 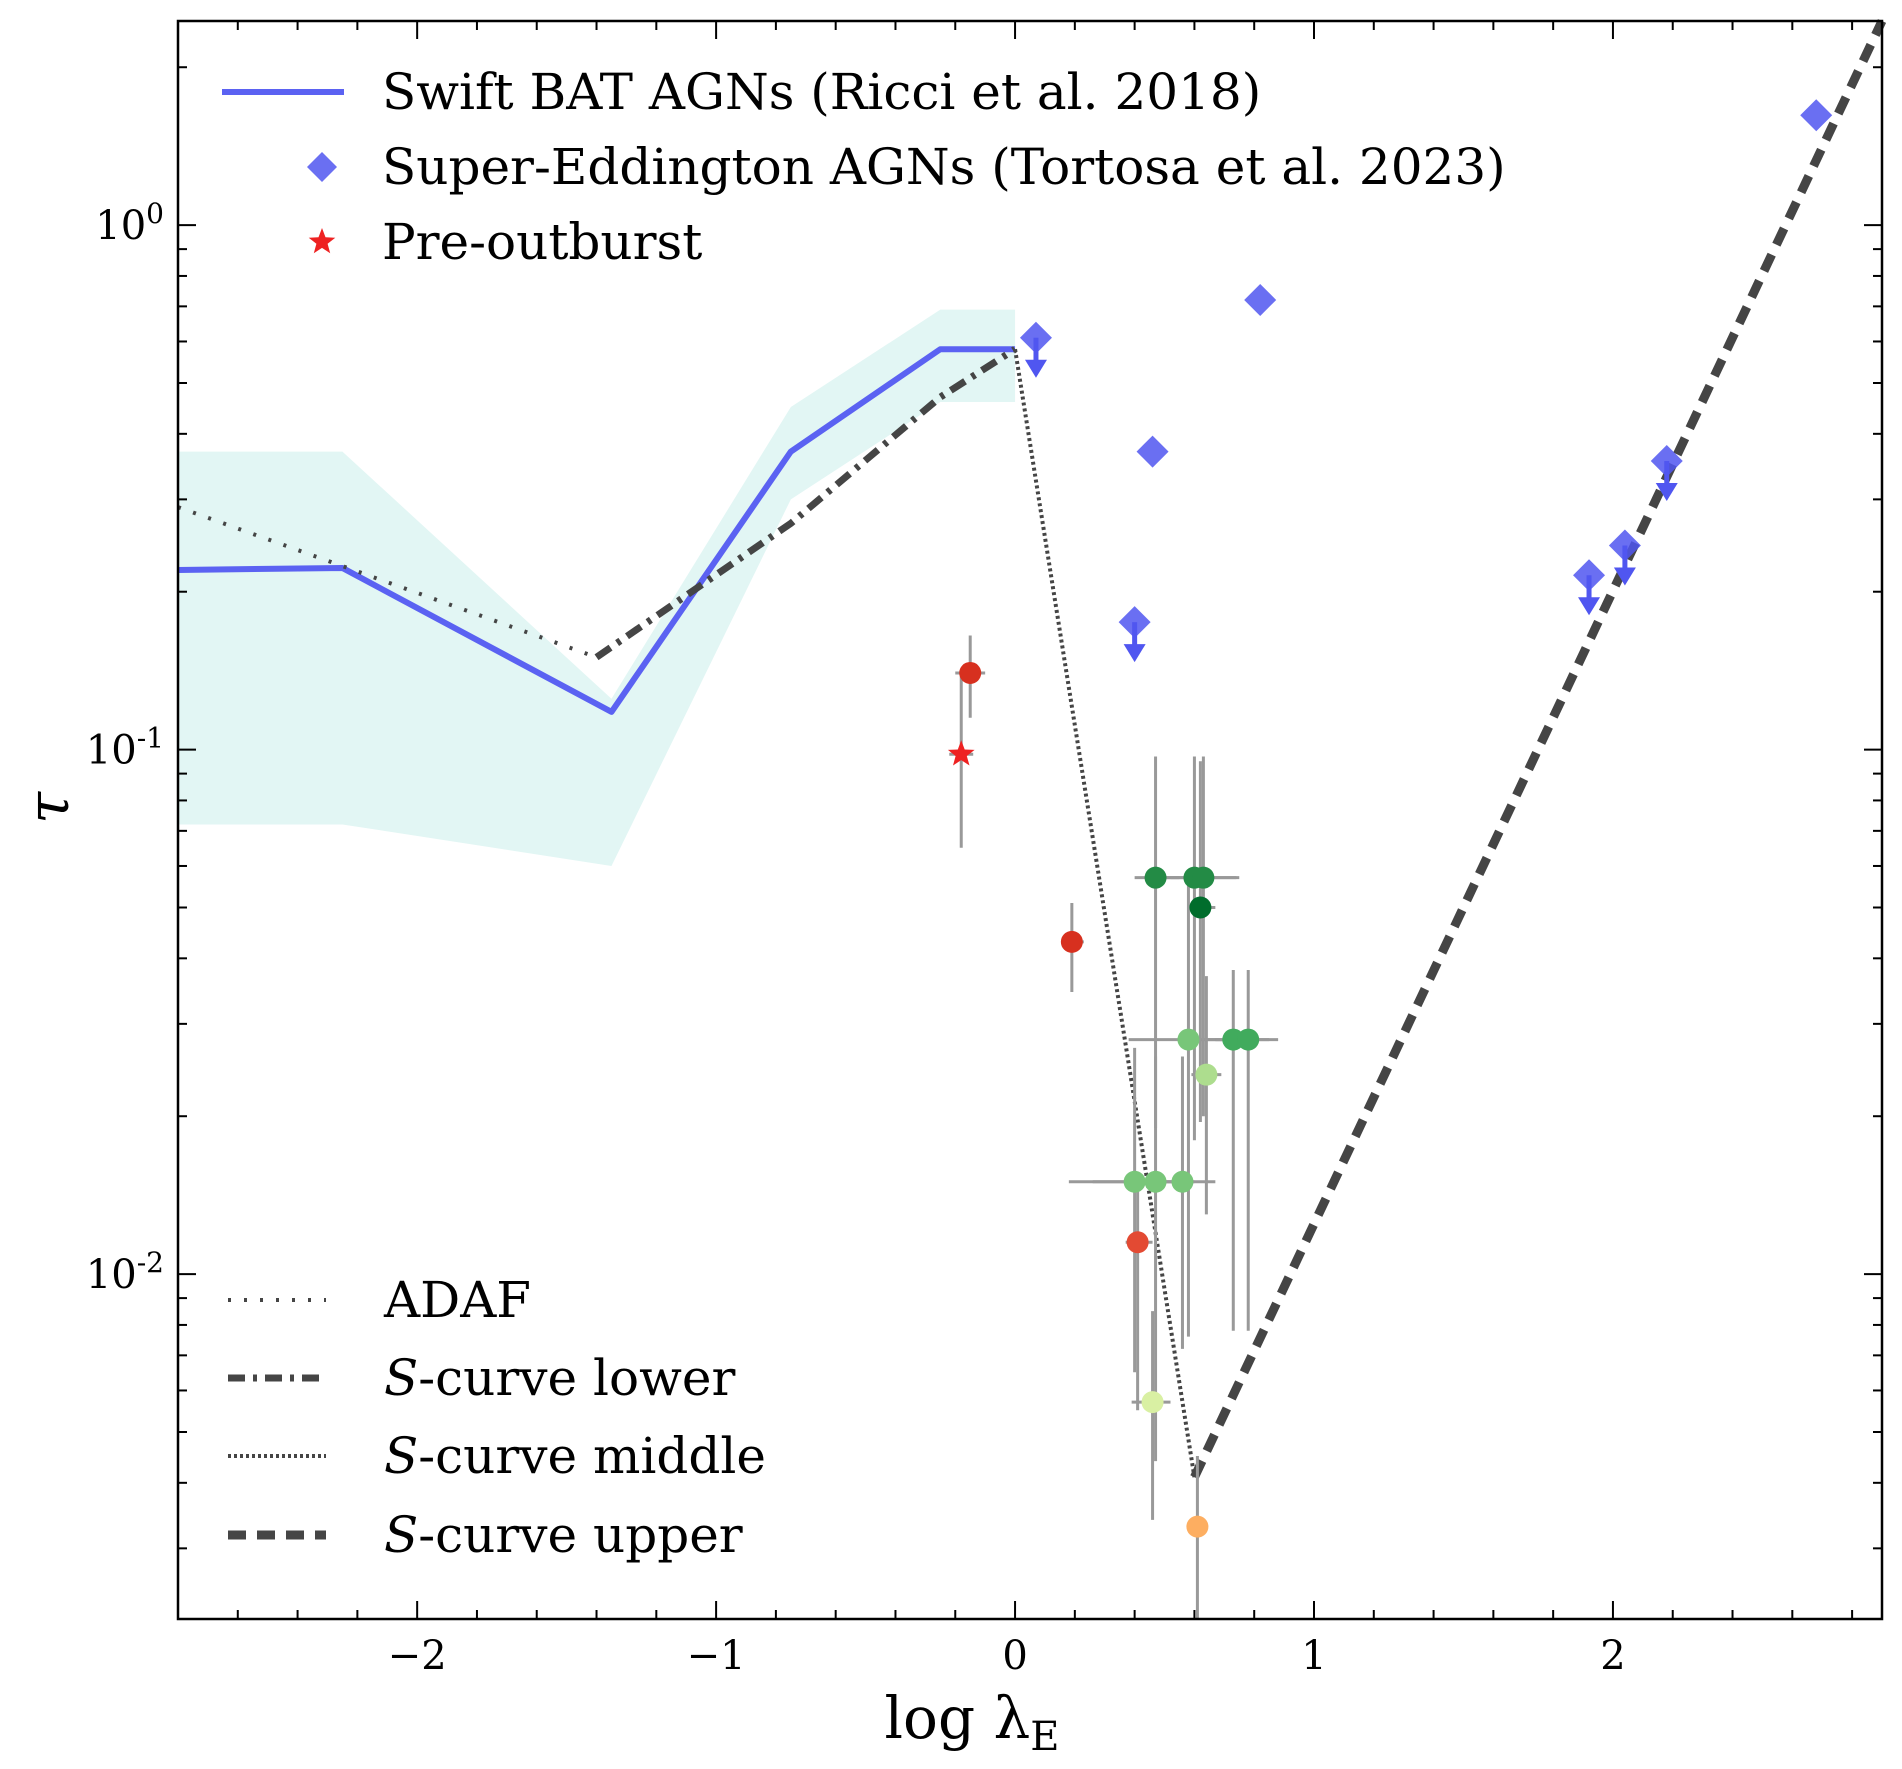 I want to click on legend-label: S-curve lower, so click(x=559, y=1378).